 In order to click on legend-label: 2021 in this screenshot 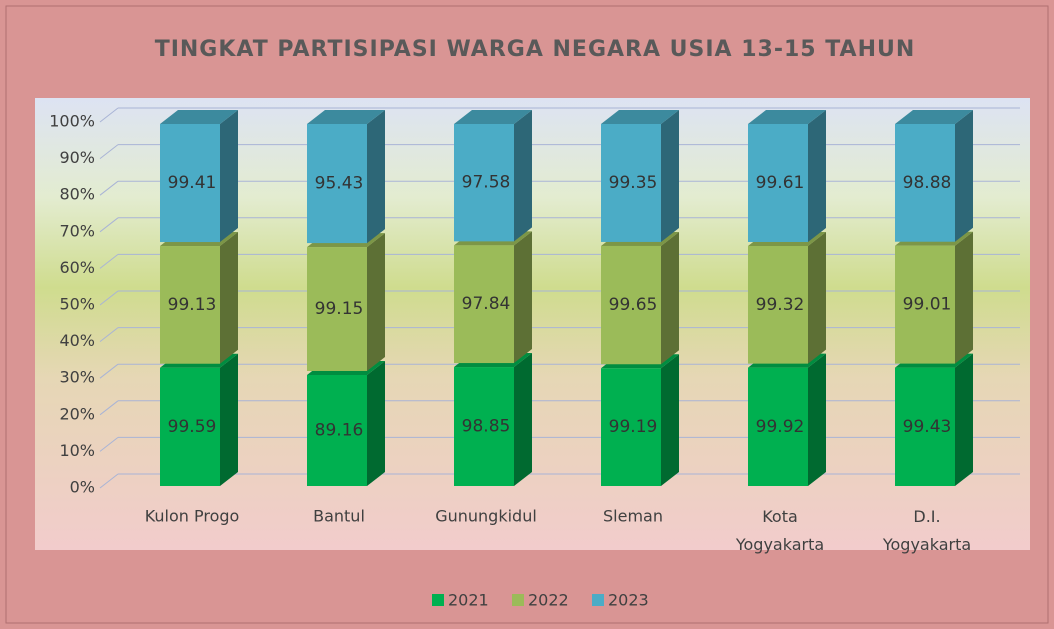, I will do `click(468, 600)`.